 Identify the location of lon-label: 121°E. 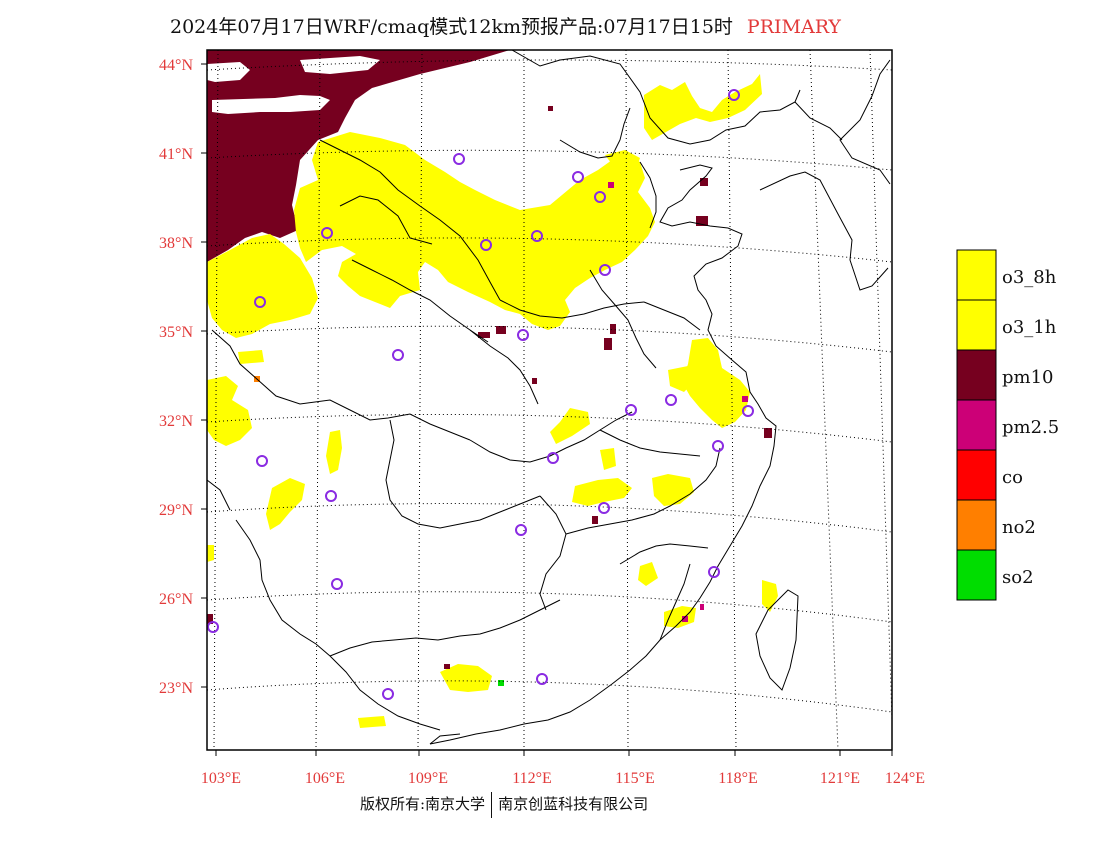
(840, 778).